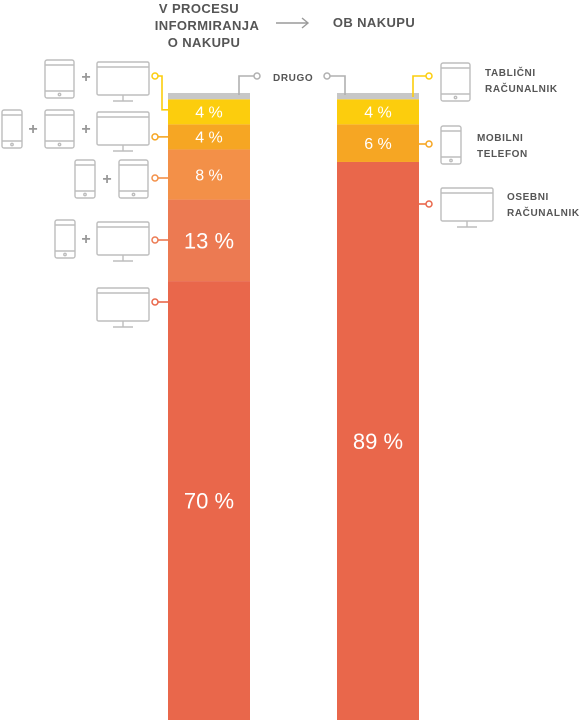 Image resolution: width=579 pixels, height=720 pixels. Describe the element at coordinates (426, 144) in the screenshot. I see `connector-phone-right` at that location.